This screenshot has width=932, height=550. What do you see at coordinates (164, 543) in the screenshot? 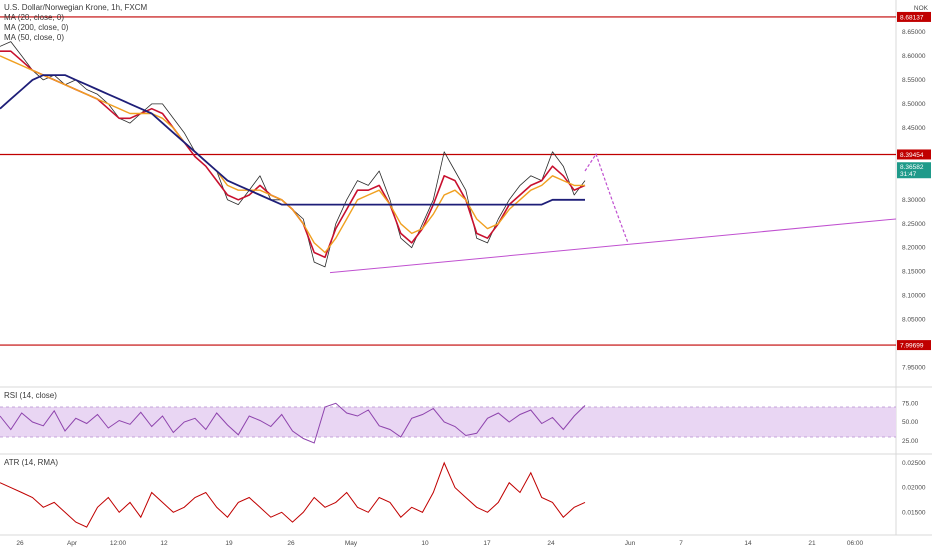
I see `time-tick-label: 12` at bounding box center [164, 543].